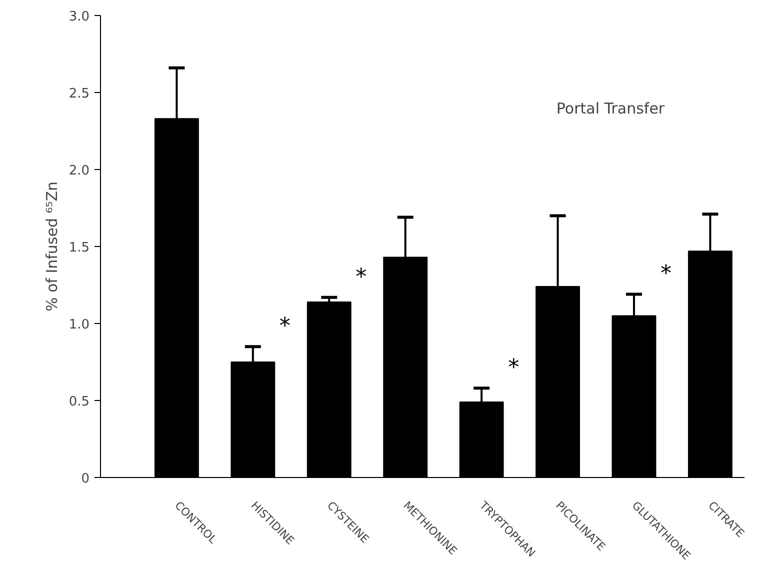  Describe the element at coordinates (79, 248) in the screenshot. I see `y-tick-label: 1.5` at that location.